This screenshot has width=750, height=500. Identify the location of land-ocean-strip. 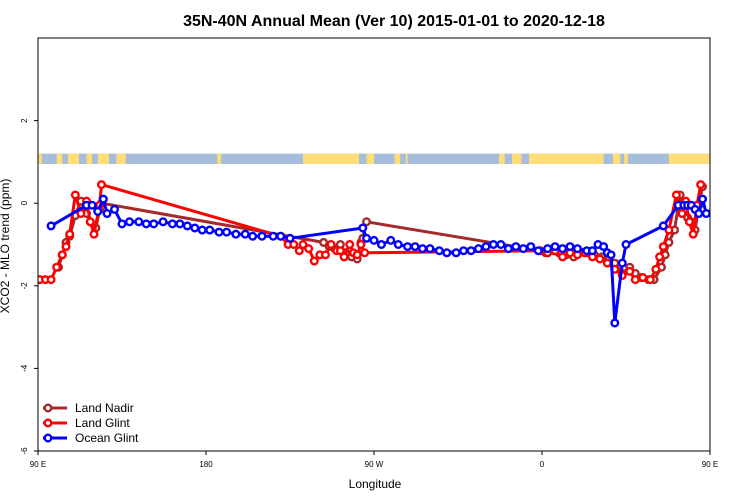
(374, 158).